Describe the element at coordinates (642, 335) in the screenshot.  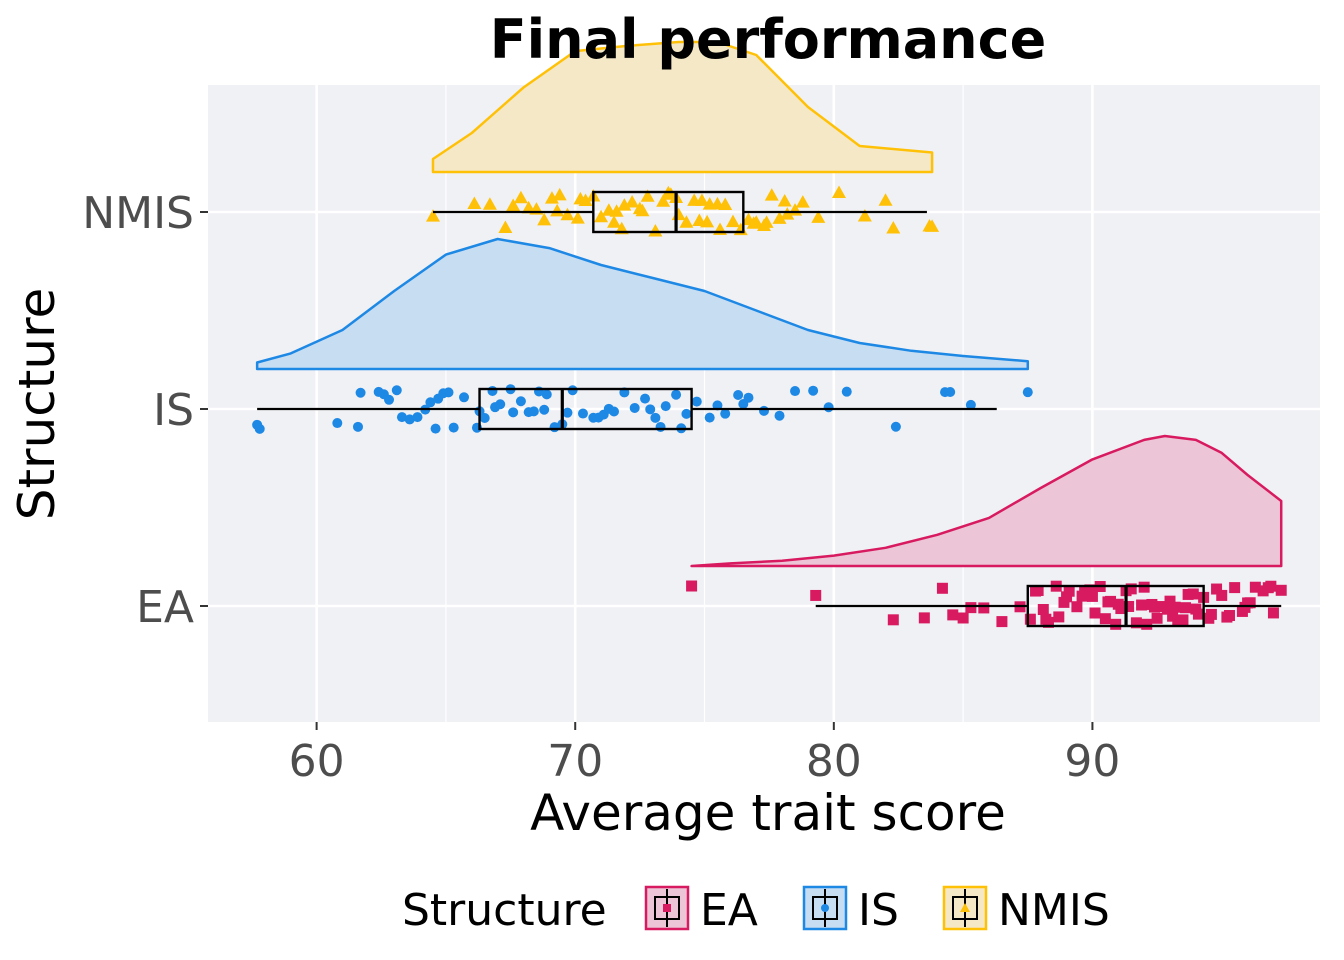
I see `series-is` at that location.